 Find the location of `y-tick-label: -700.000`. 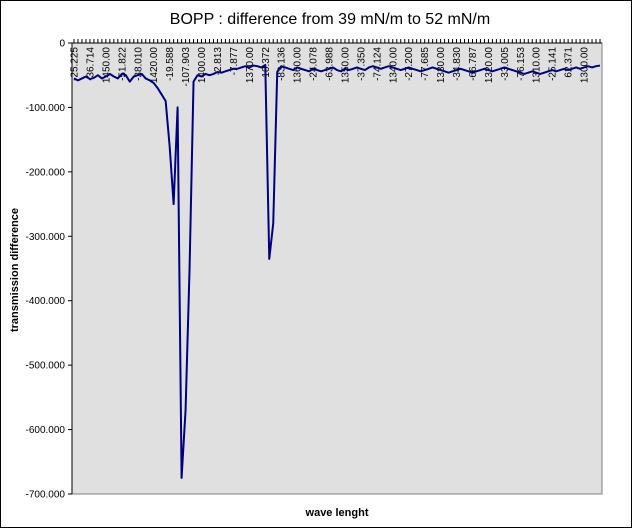

y-tick-label: -700.000 is located at coordinates (46, 495).